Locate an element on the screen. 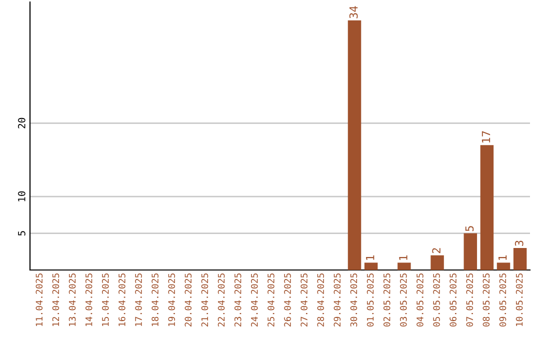 This screenshot has width=540, height=340. x-tick-label: 27.04.2025 is located at coordinates (304, 300).